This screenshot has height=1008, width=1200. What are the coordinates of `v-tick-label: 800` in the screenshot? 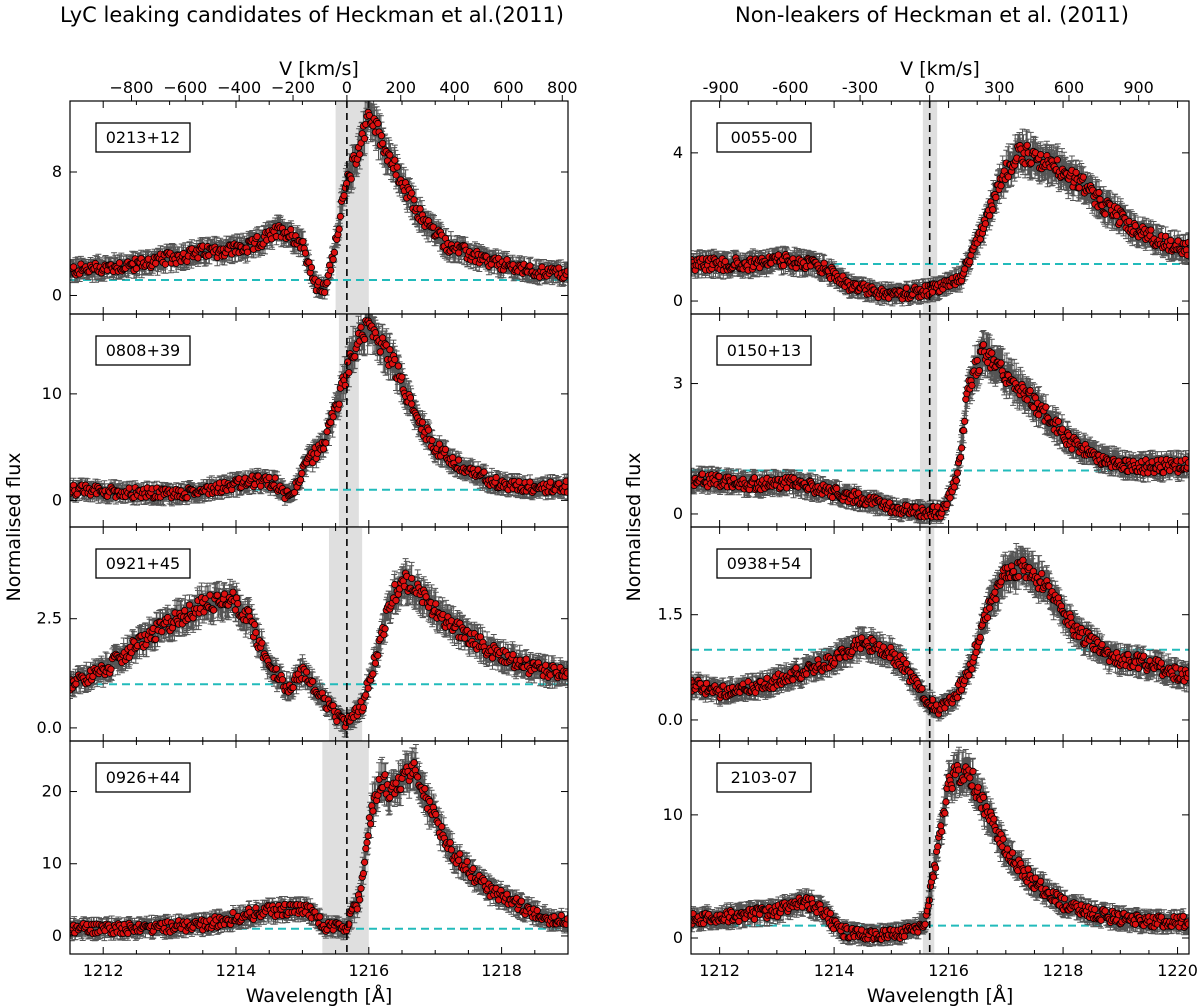 It's located at (562, 87).